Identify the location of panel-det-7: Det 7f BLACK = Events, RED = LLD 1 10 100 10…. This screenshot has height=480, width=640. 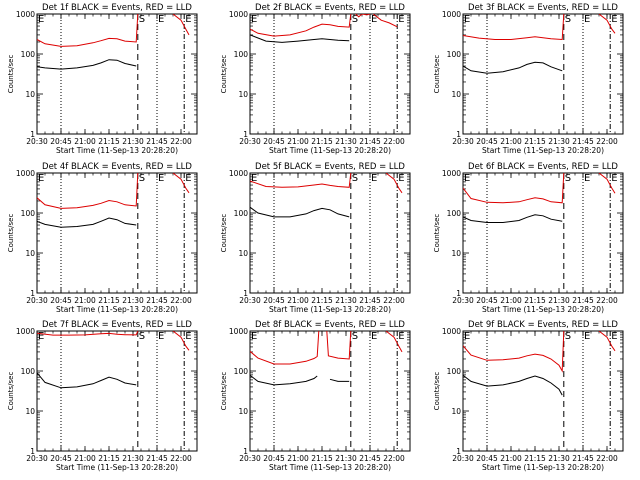
(102, 396).